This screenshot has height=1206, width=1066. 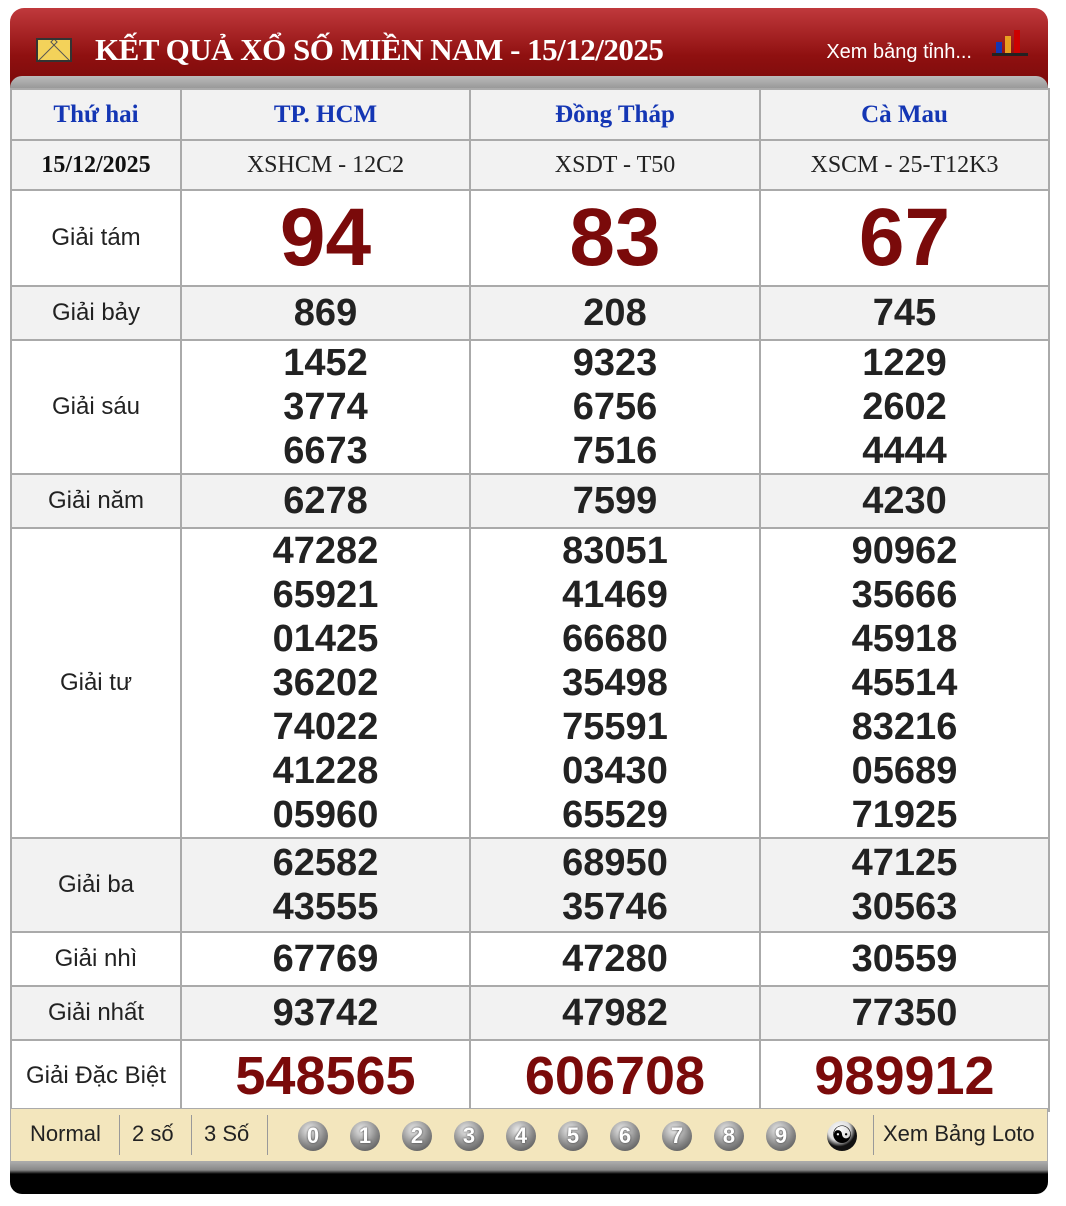 I want to click on digit-ball-3: 3, so click(x=469, y=1136).